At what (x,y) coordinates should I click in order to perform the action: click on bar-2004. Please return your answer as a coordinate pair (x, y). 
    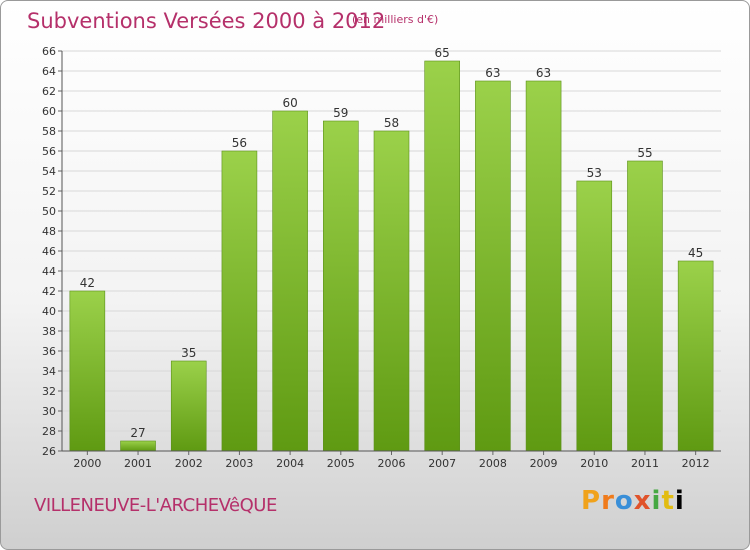
    Looking at the image, I should click on (290, 281).